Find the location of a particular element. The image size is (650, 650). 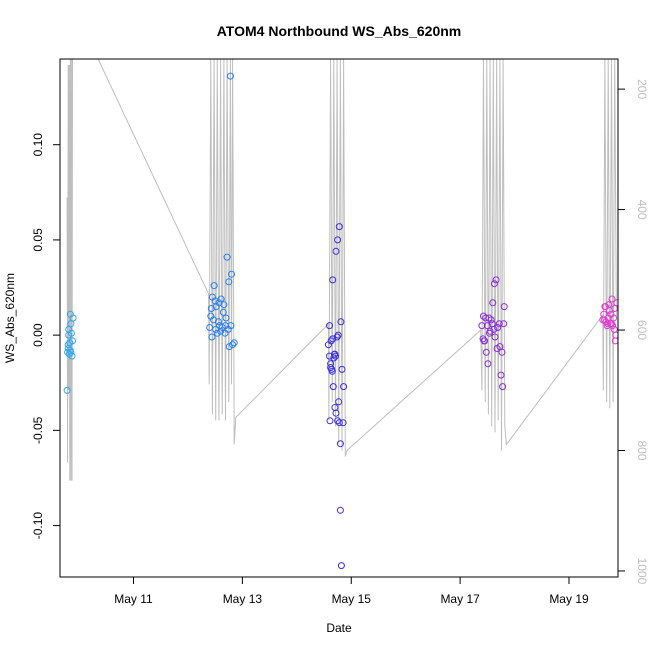

x-tick-label: May 13 is located at coordinates (243, 599).